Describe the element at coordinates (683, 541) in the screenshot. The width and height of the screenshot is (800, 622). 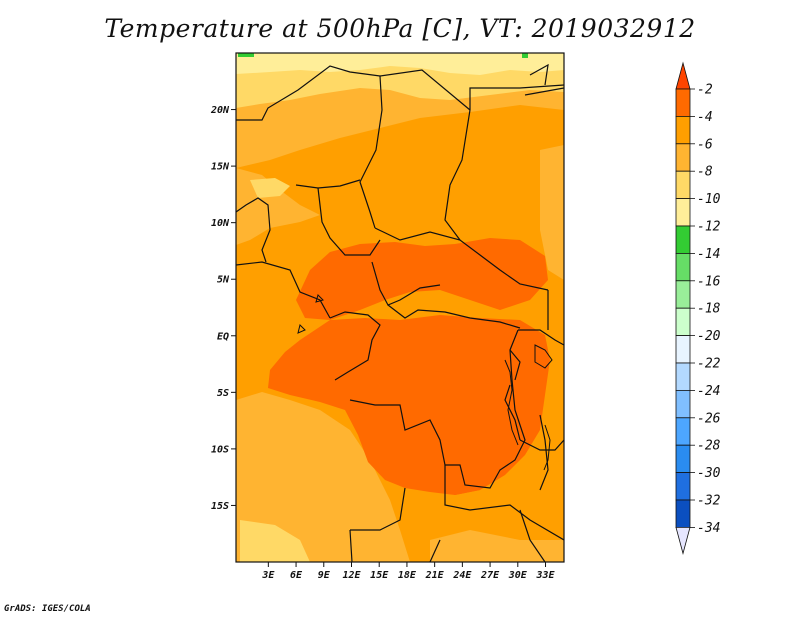
I see `legend-bottom-arrow` at that location.